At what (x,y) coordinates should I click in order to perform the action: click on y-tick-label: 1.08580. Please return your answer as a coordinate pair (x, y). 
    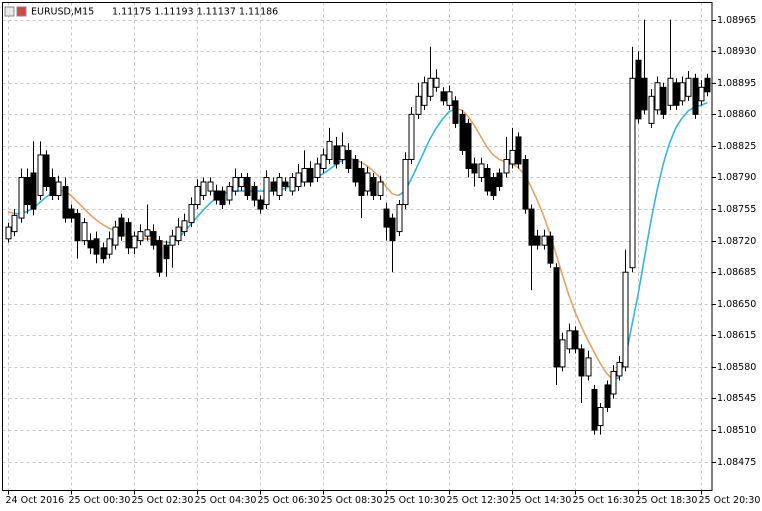
    Looking at the image, I should click on (736, 367).